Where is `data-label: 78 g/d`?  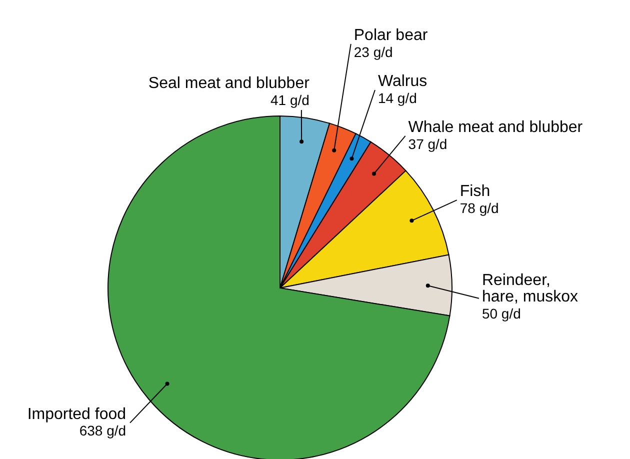 data-label: 78 g/d is located at coordinates (479, 208).